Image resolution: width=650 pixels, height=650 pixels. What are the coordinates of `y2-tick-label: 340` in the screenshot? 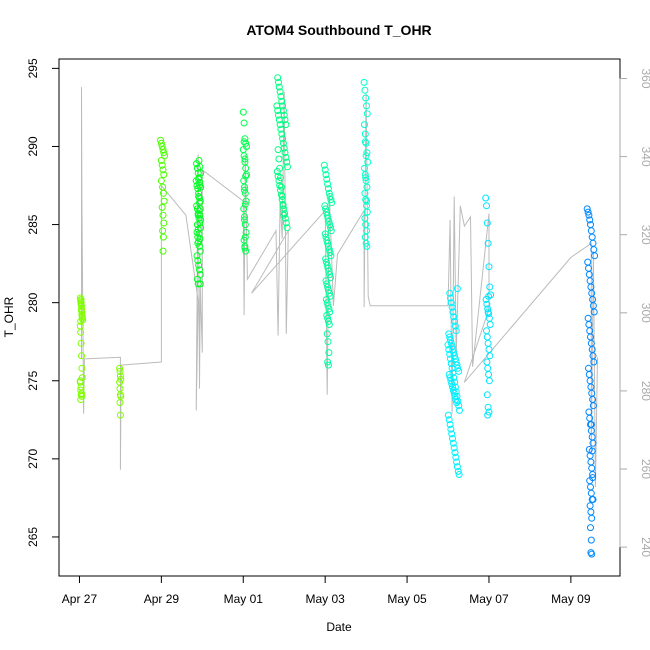 It's located at (644, 157).